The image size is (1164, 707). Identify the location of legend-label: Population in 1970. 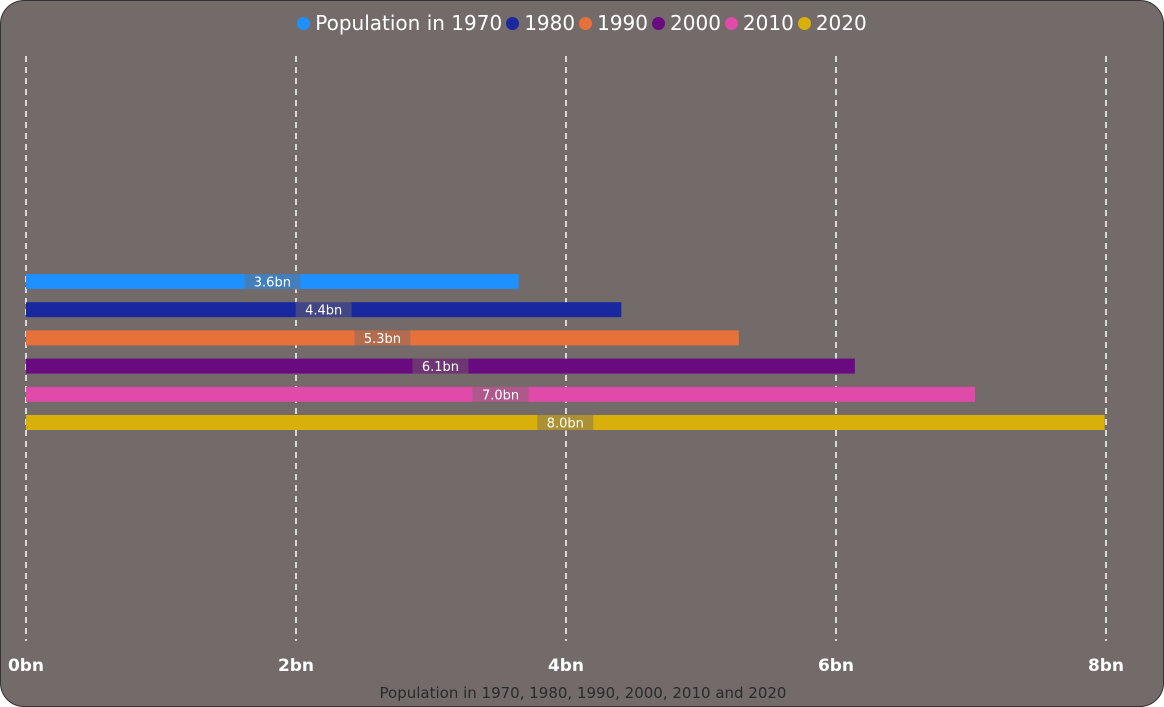
(409, 23).